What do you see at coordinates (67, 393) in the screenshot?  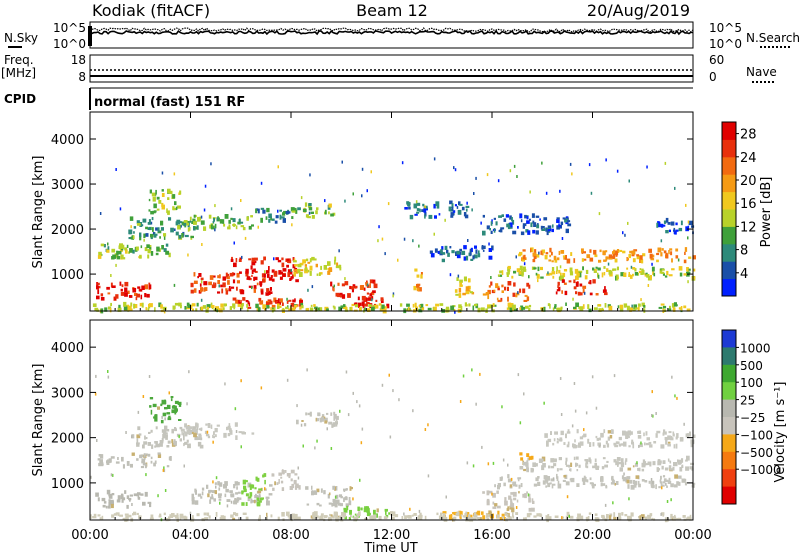 I see `y-tick-label: 3000` at bounding box center [67, 393].